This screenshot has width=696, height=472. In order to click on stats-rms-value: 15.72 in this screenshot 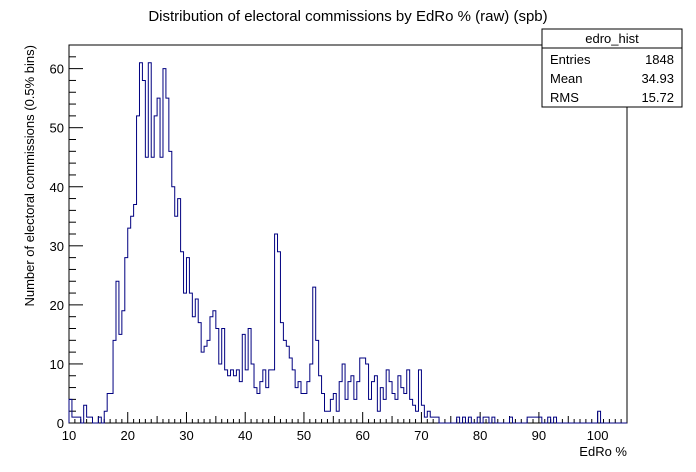, I will do `click(657, 97)`.